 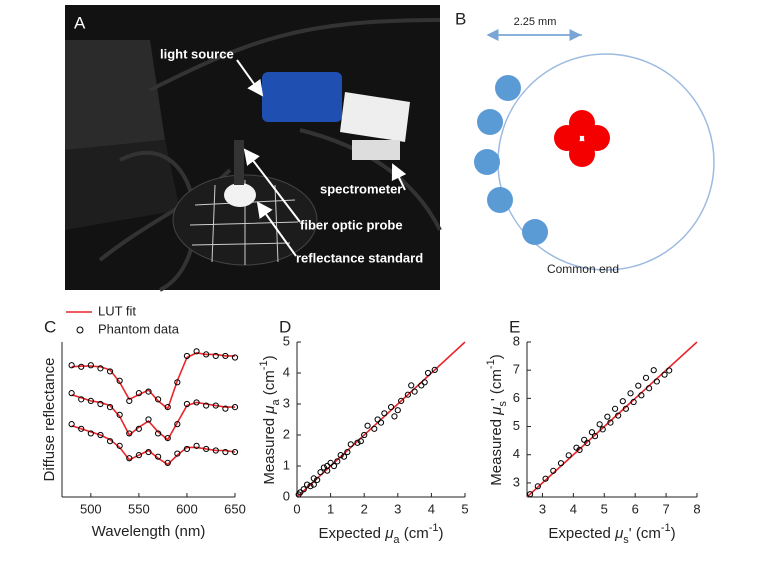 What do you see at coordinates (117, 310) in the screenshot?
I see `legend-label: LUT fit` at bounding box center [117, 310].